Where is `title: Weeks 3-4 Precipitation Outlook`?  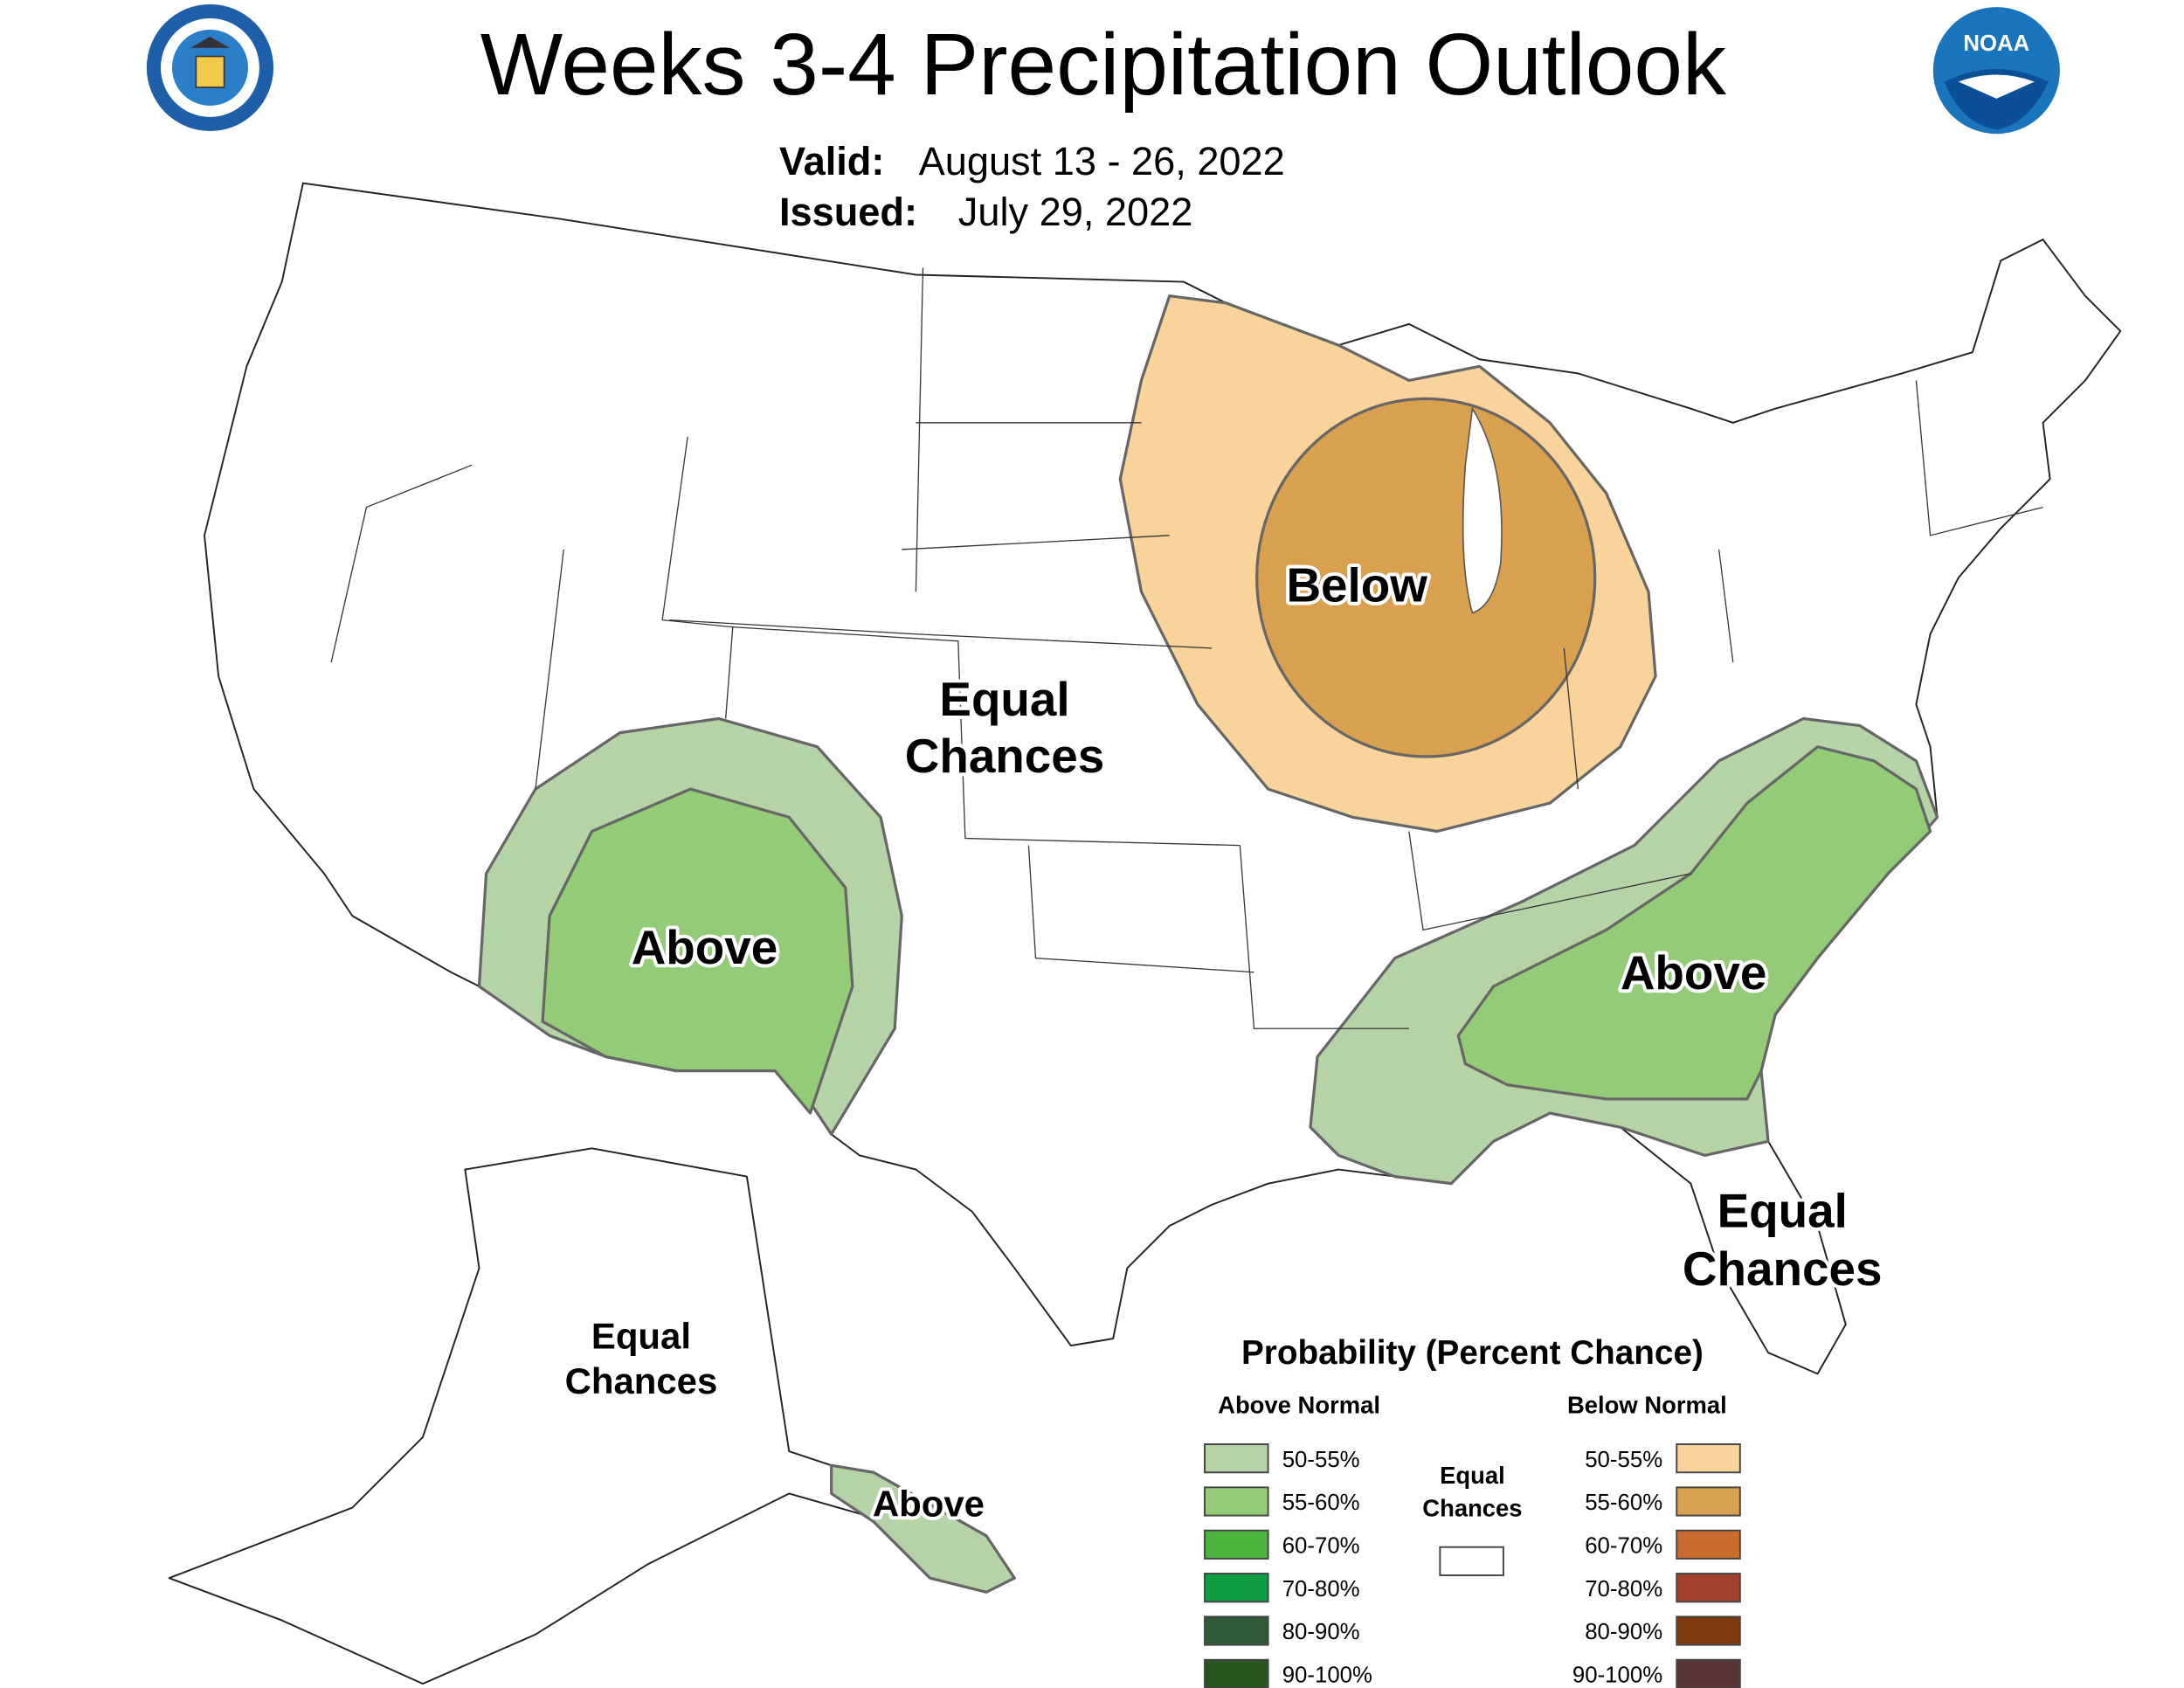 title: Weeks 3-4 Precipitation Outlook is located at coordinates (1103, 65).